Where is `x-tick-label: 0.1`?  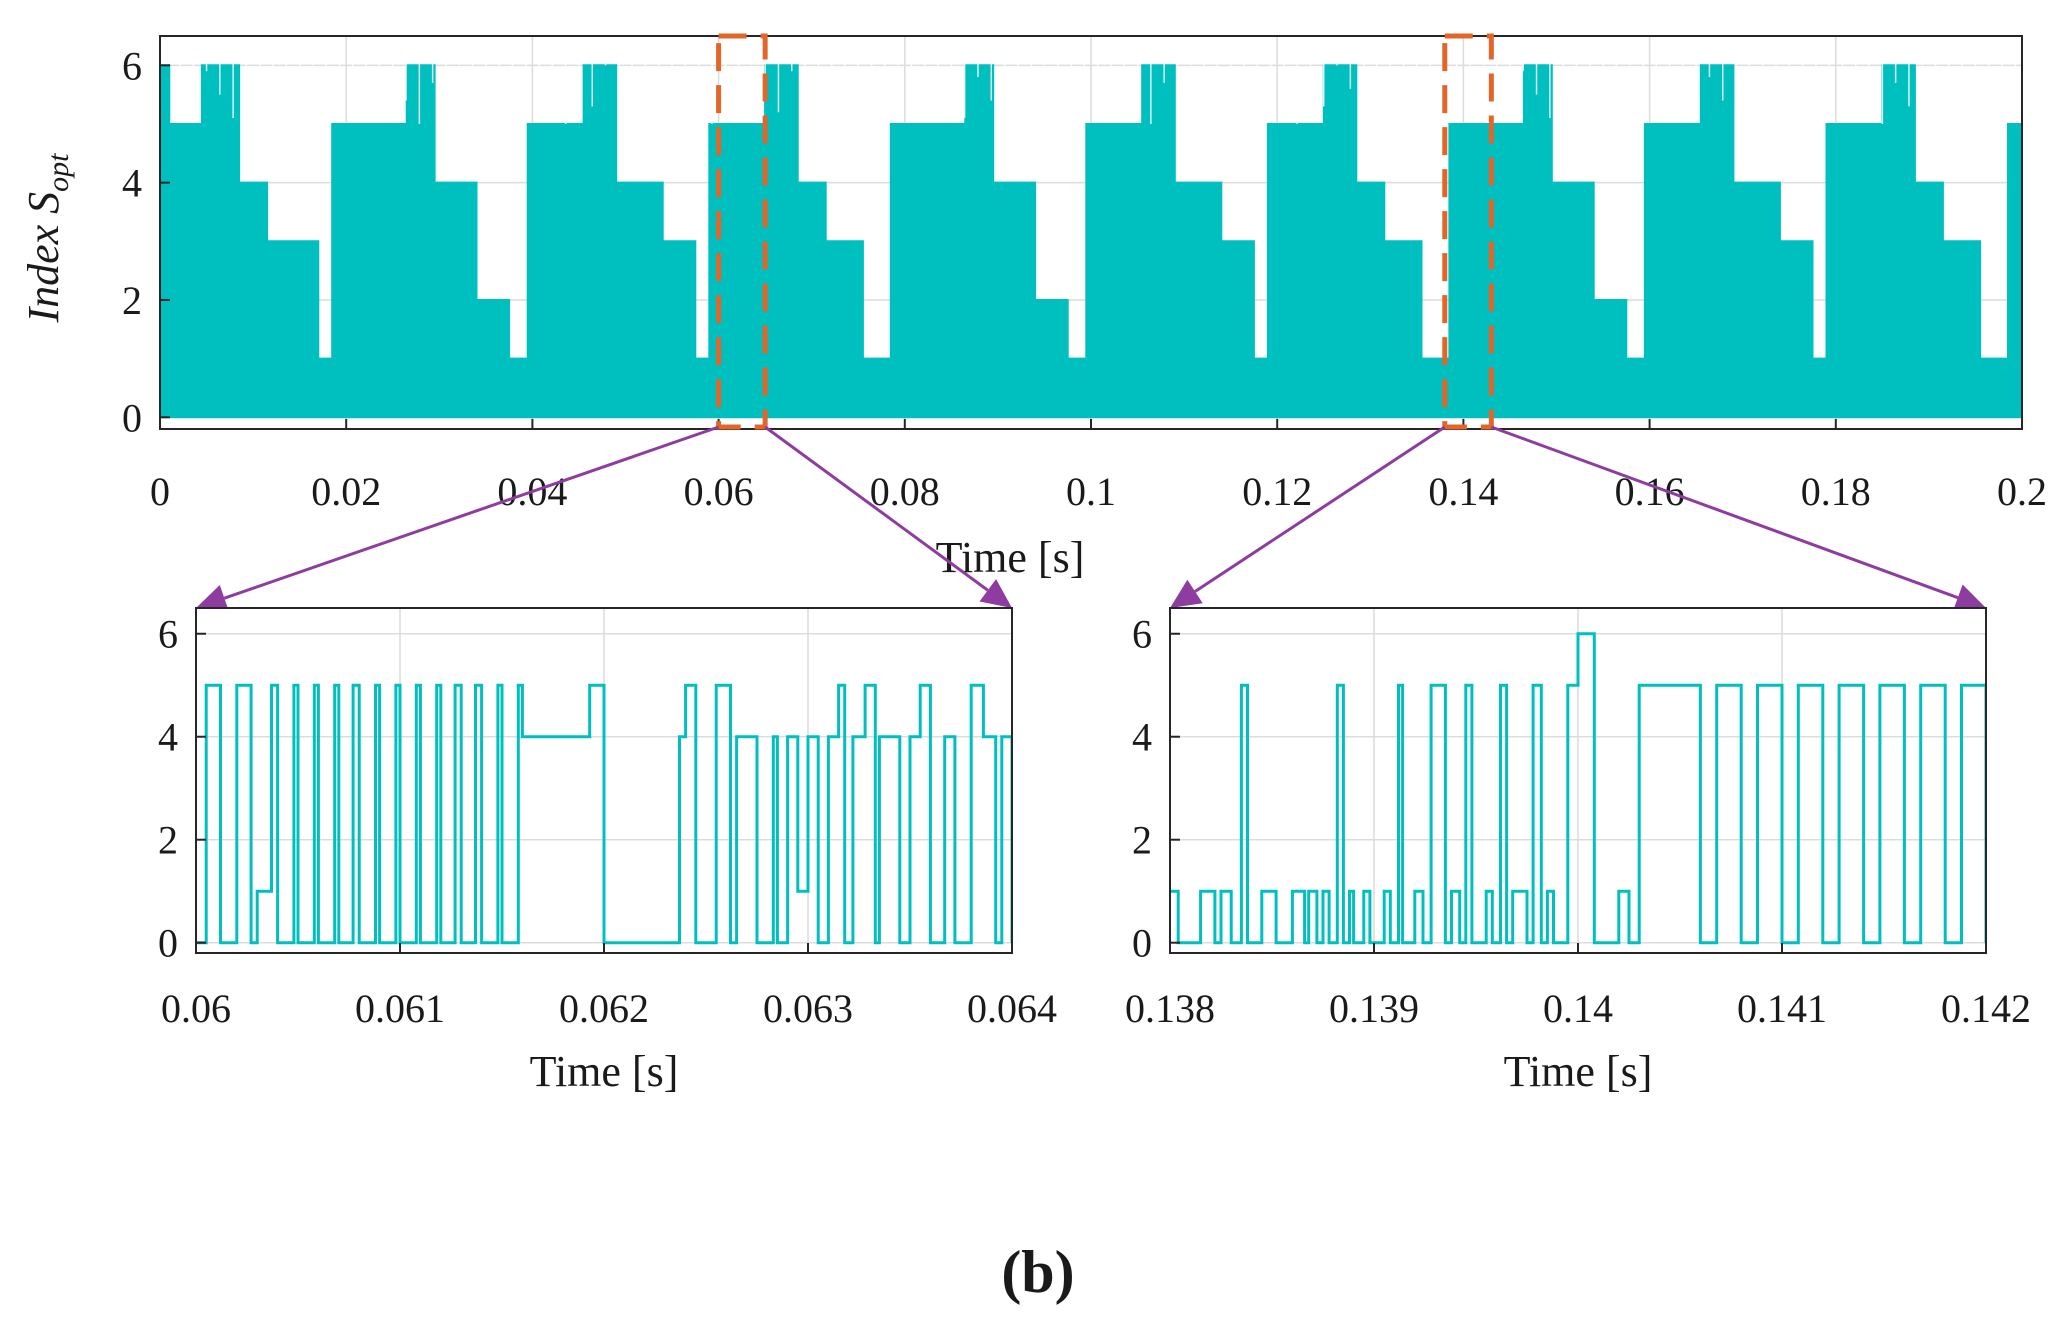
x-tick-label: 0.1 is located at coordinates (1091, 491).